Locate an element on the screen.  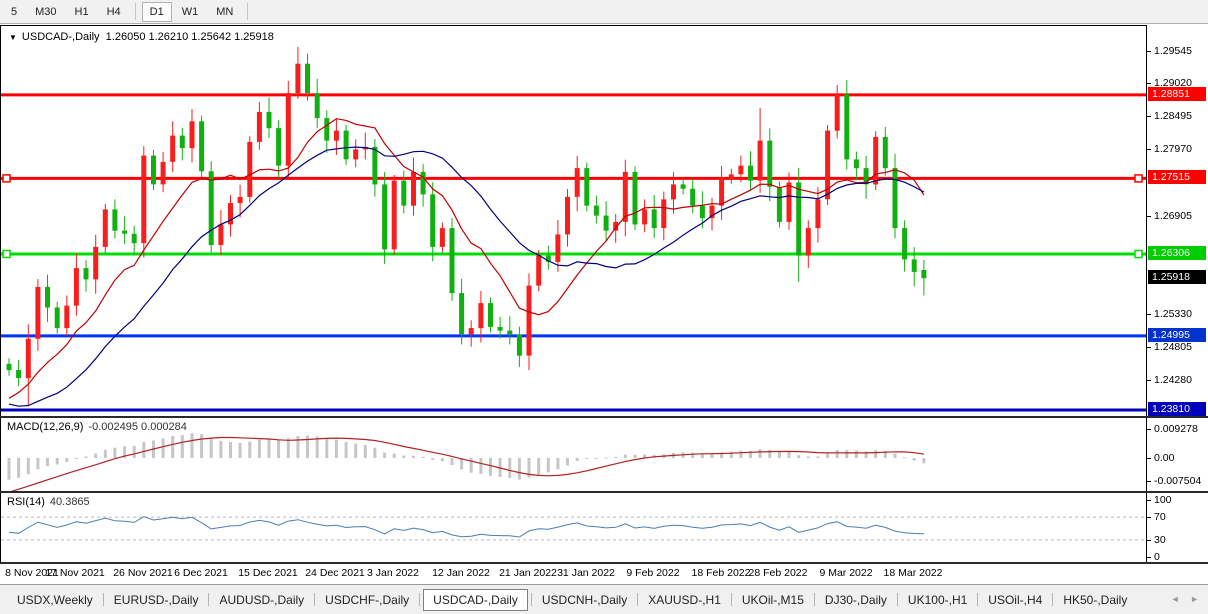
chart-tab-dj30-daily: DJ30-,Daily is located at coordinates (855, 599).